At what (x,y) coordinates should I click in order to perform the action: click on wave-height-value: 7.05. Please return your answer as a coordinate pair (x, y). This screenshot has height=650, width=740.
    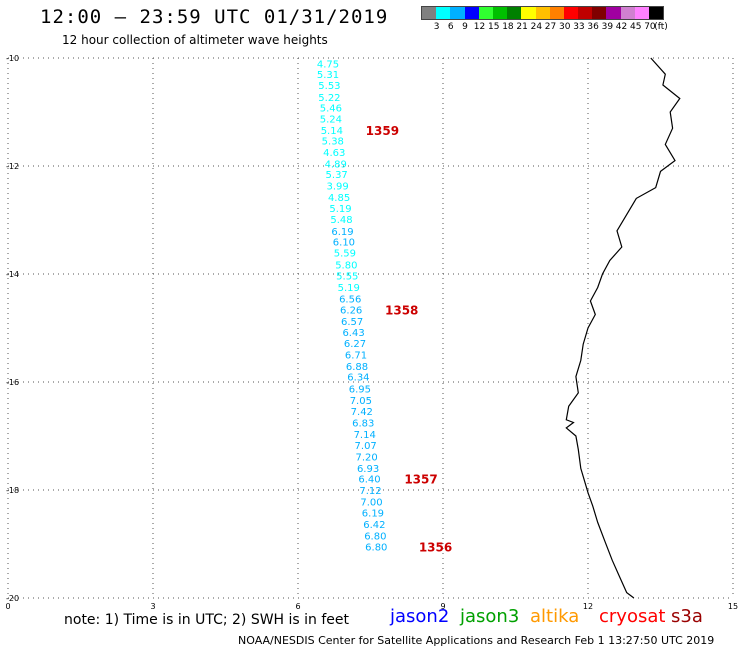
    Looking at the image, I should click on (361, 401).